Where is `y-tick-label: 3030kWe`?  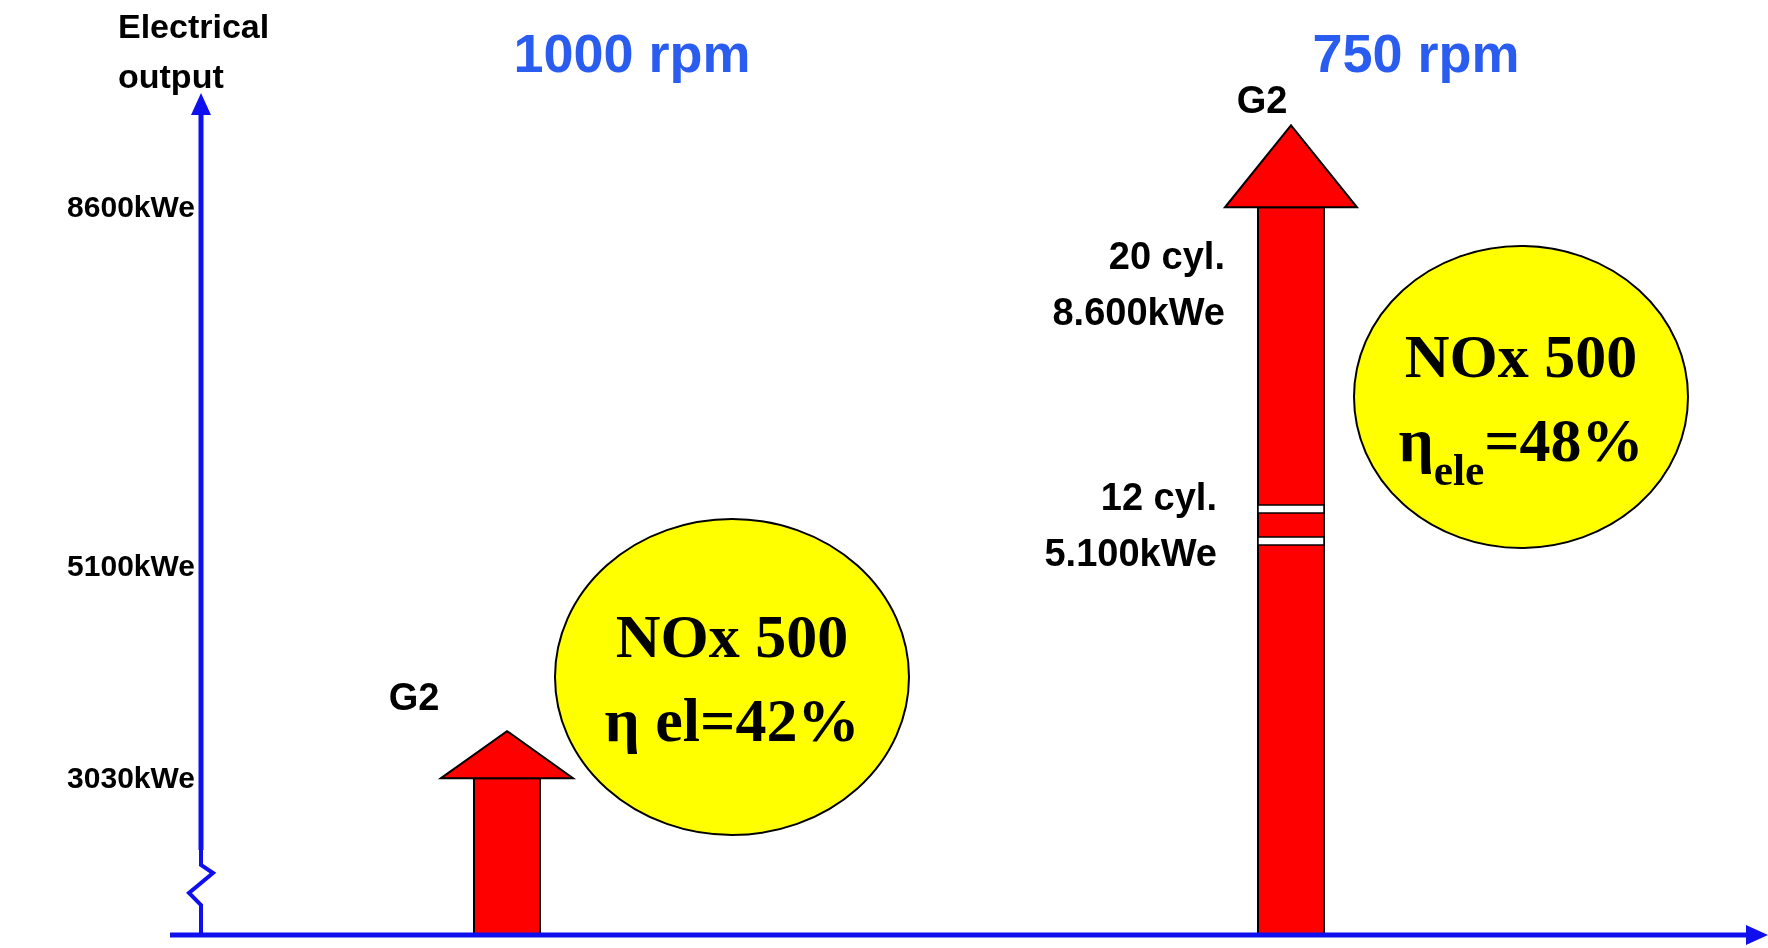 y-tick-label: 3030kWe is located at coordinates (131, 778).